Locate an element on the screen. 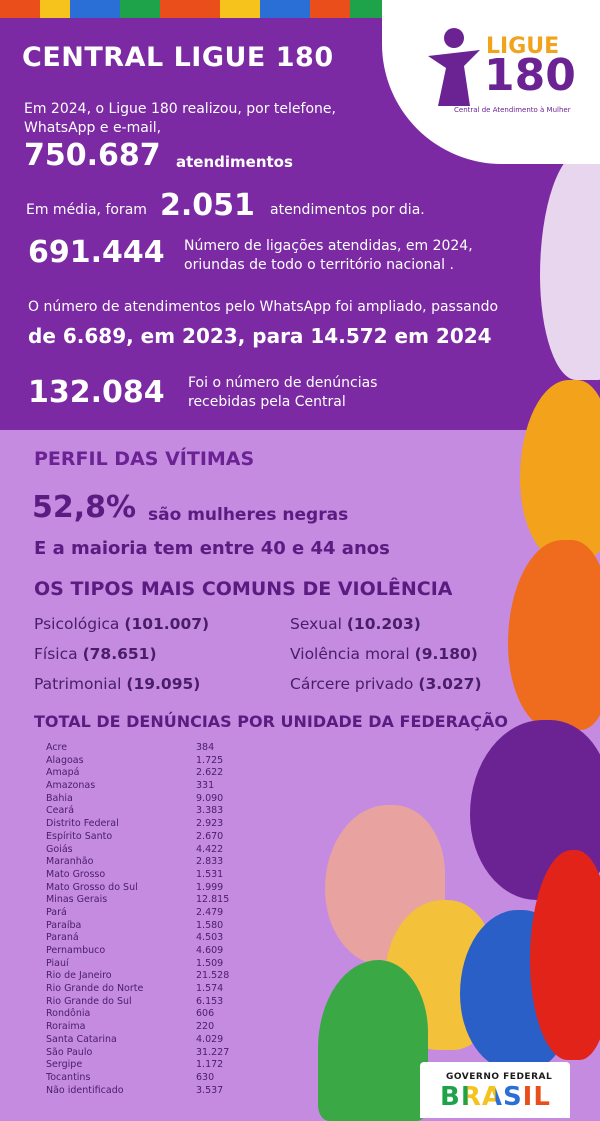 This screenshot has width=600, height=1121. violence-title: OS TIPOS MAIS COMUNS DE VIOLÊNCIA is located at coordinates (243, 589).